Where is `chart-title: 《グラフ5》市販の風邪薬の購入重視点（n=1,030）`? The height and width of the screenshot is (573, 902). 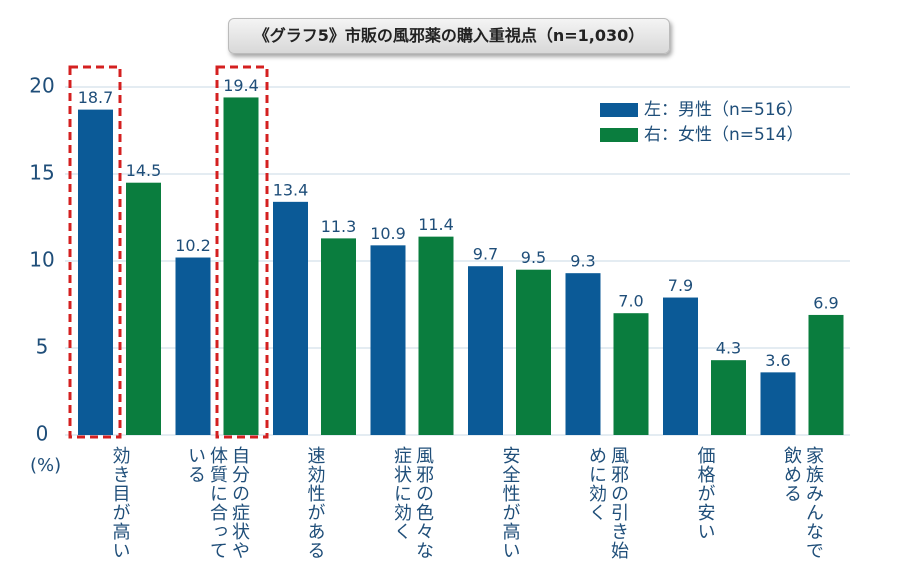 chart-title: 《グラフ5》市販の風邪薬の購入重視点（n=1,030） is located at coordinates (449, 36).